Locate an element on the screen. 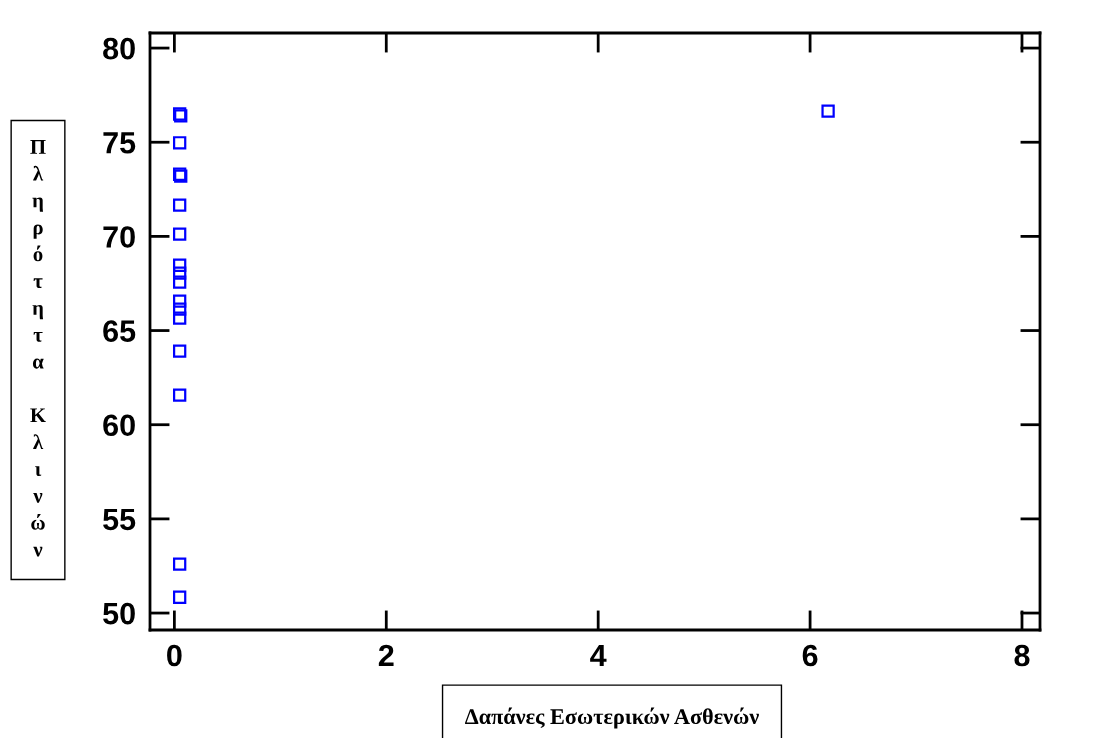 The height and width of the screenshot is (738, 1110). x-tick-label: 2 is located at coordinates (386, 655).